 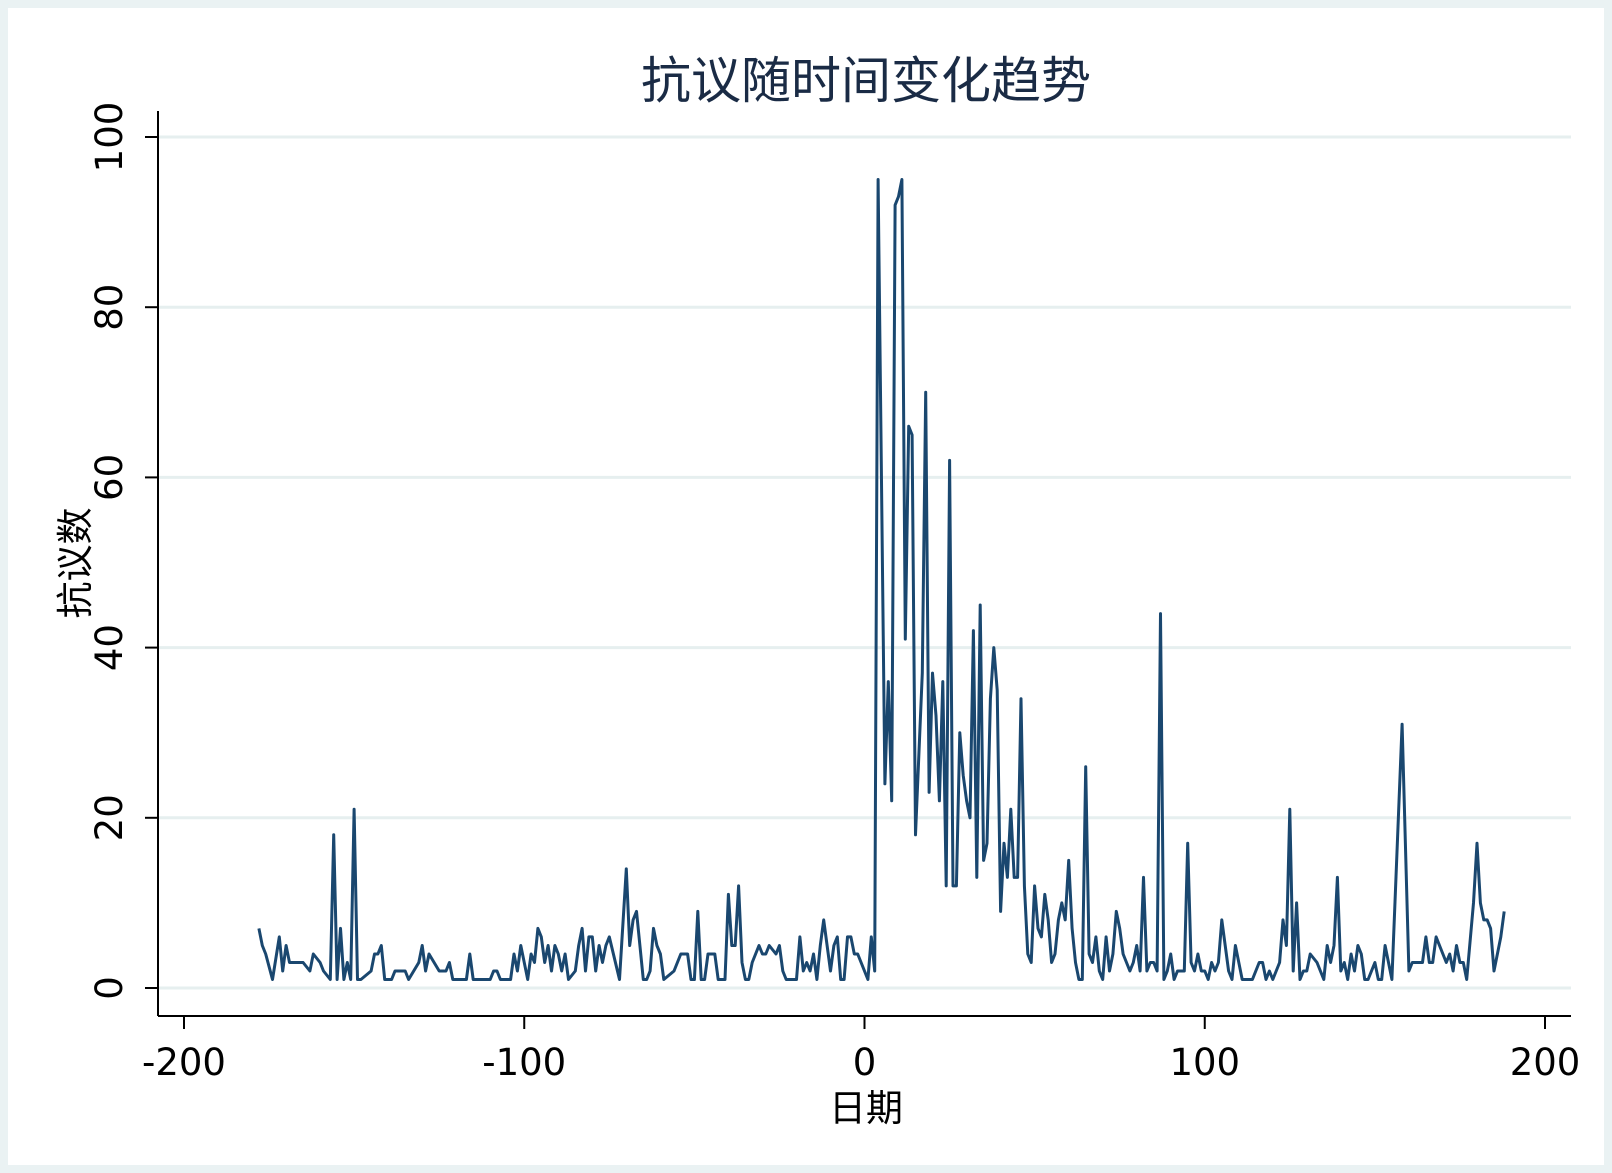 What do you see at coordinates (1204, 1062) in the screenshot?
I see `x-tick-label-100: 100` at bounding box center [1204, 1062].